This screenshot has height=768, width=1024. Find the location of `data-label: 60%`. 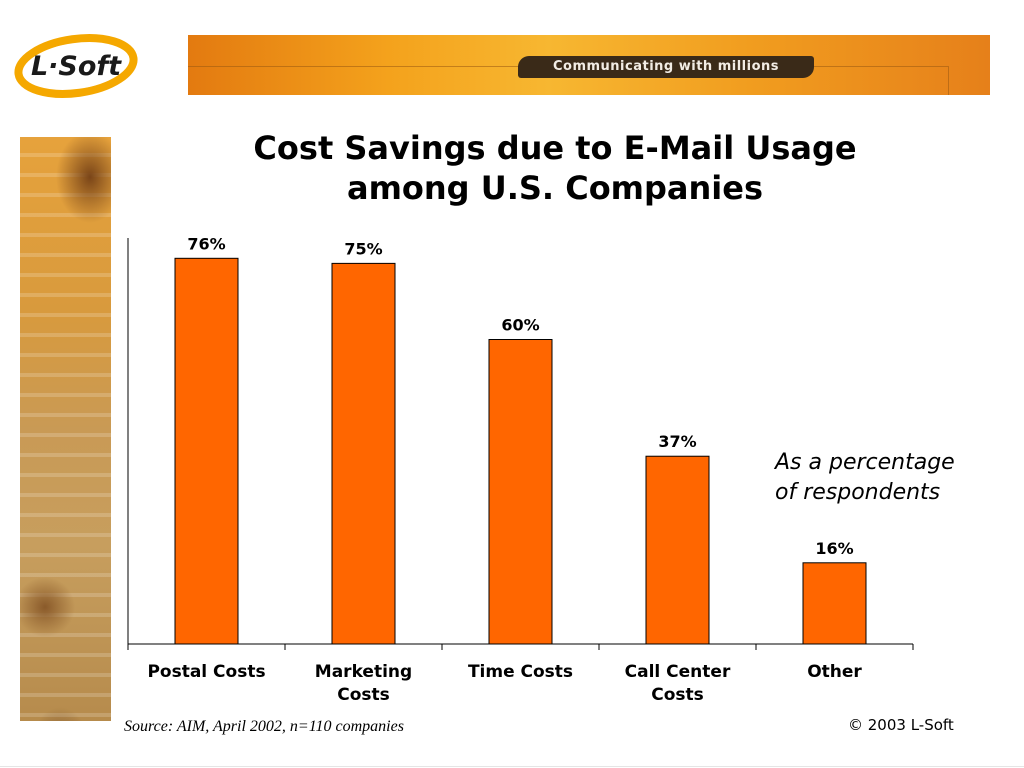

data-label: 60% is located at coordinates (520, 325).